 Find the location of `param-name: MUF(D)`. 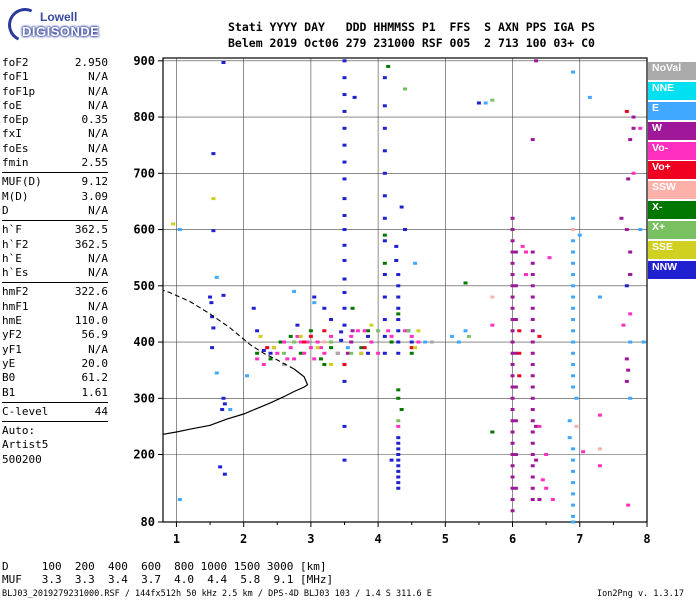

param-name: MUF(D) is located at coordinates (22, 182).